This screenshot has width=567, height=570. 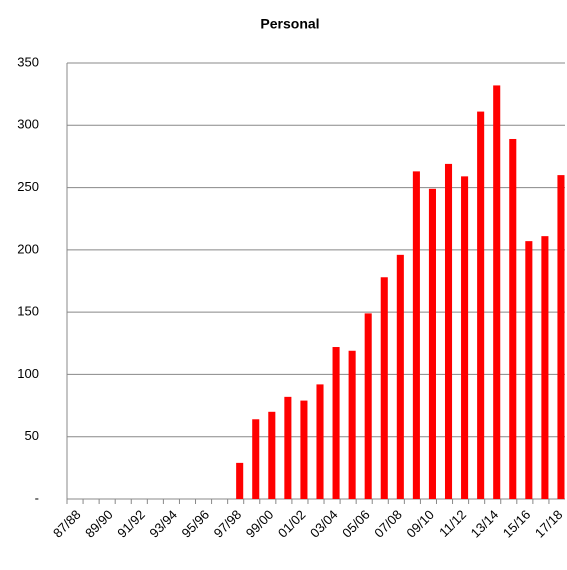 I want to click on x-tick-label: 11/12, so click(x=452, y=523).